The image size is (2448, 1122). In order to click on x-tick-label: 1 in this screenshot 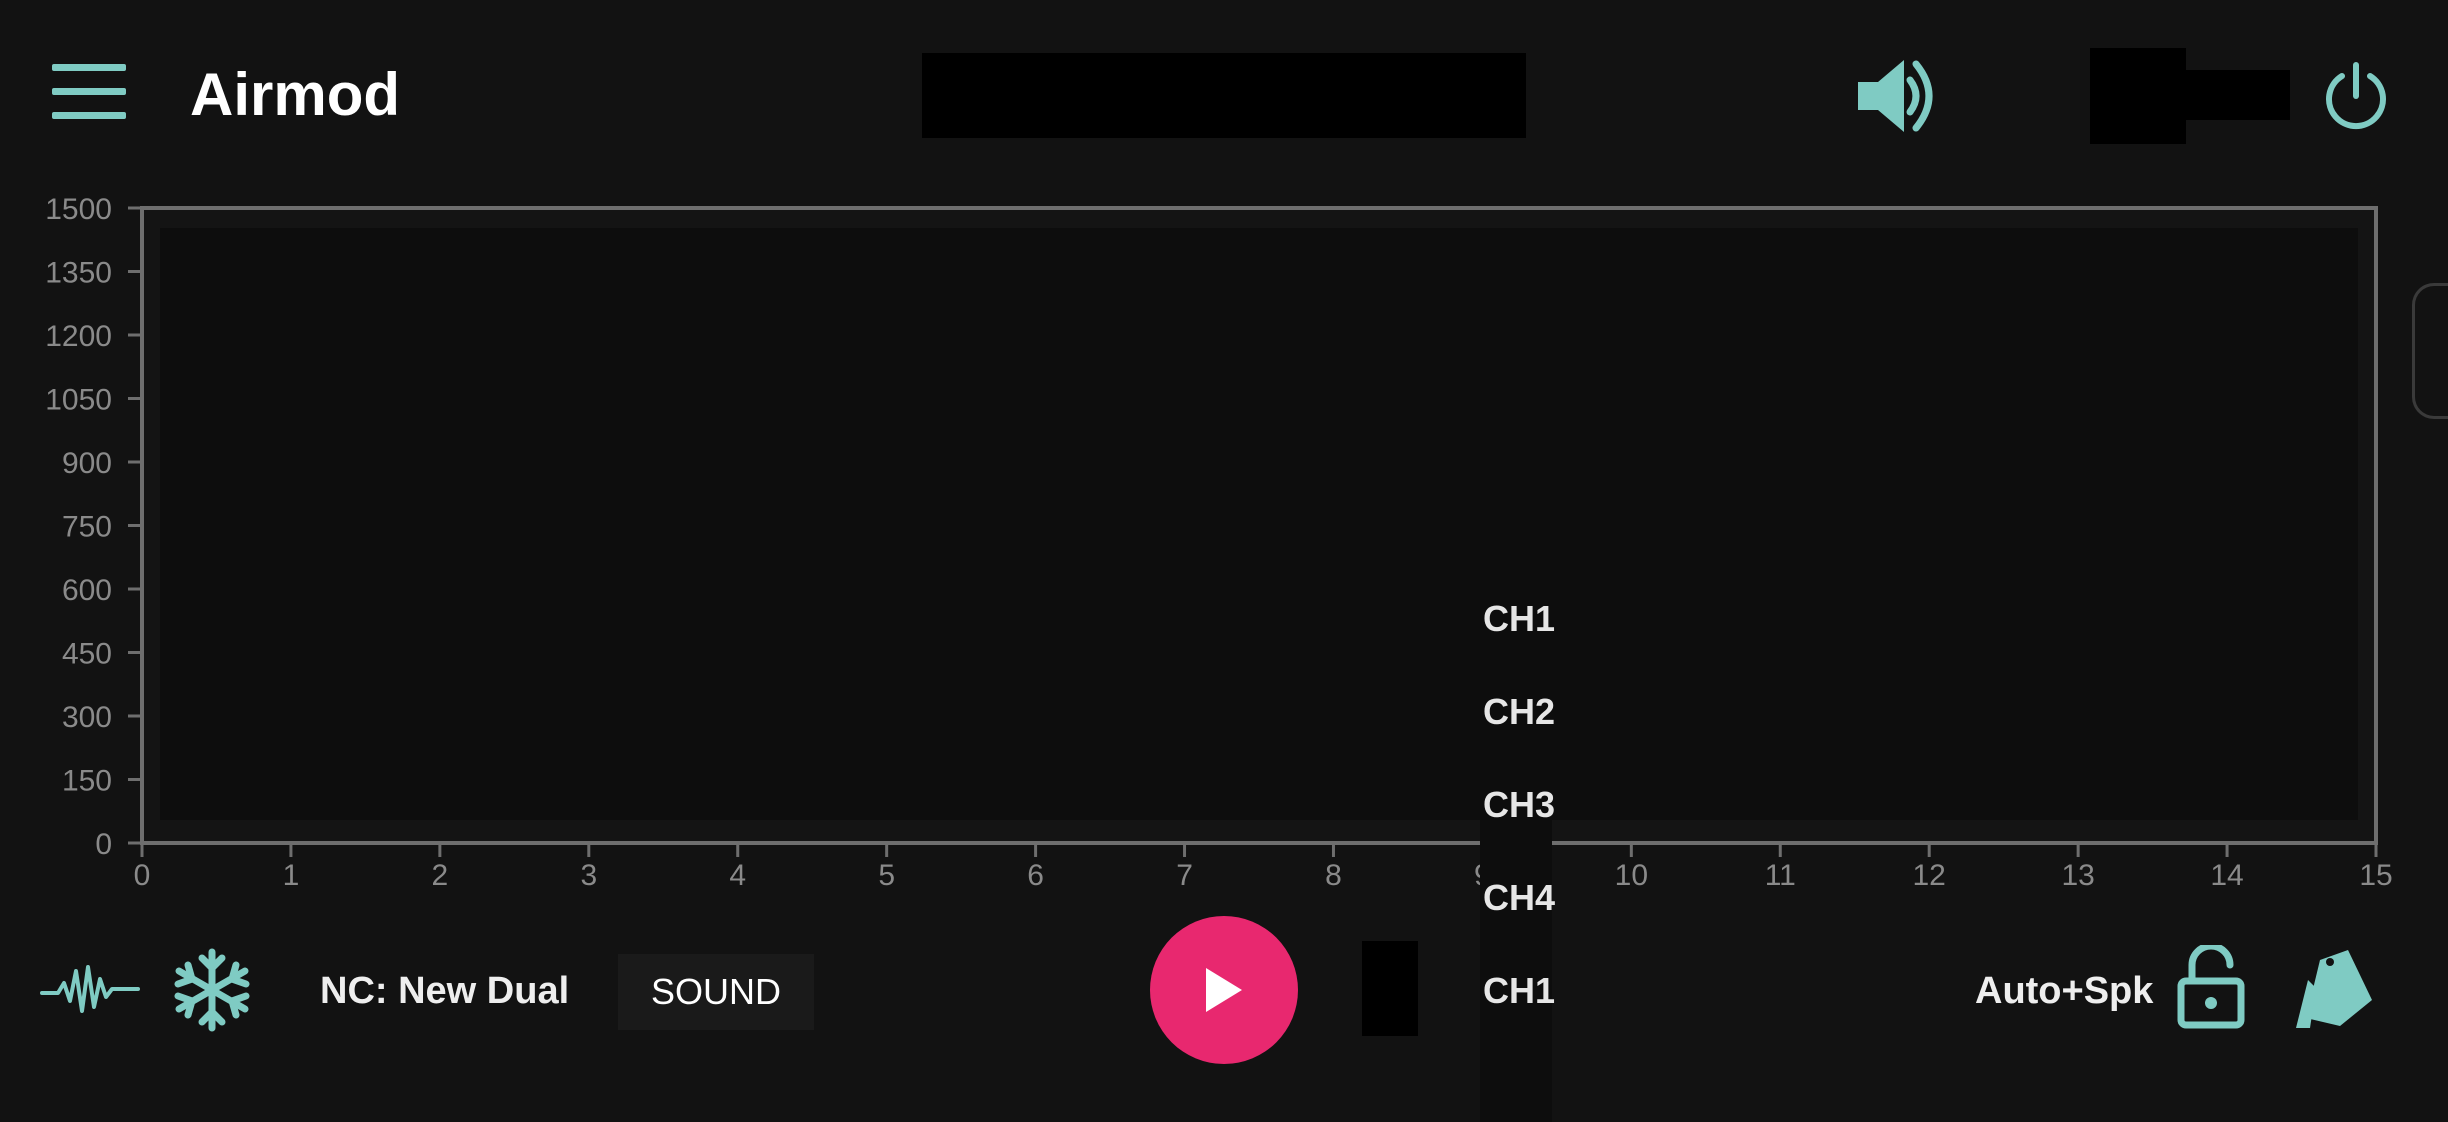, I will do `click(291, 875)`.